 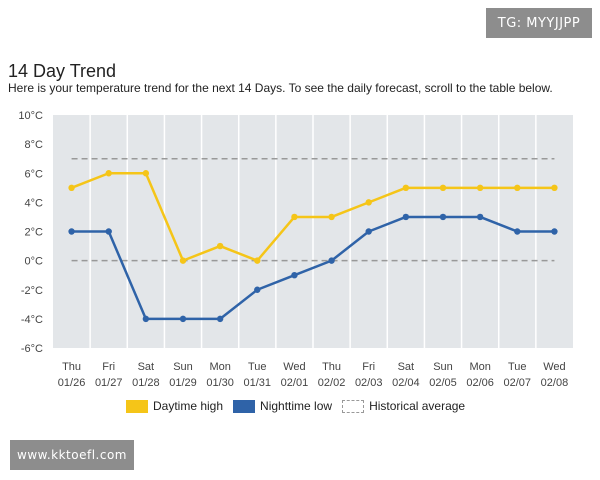 I want to click on x-tick-date-label: 02/08, so click(x=555, y=383).